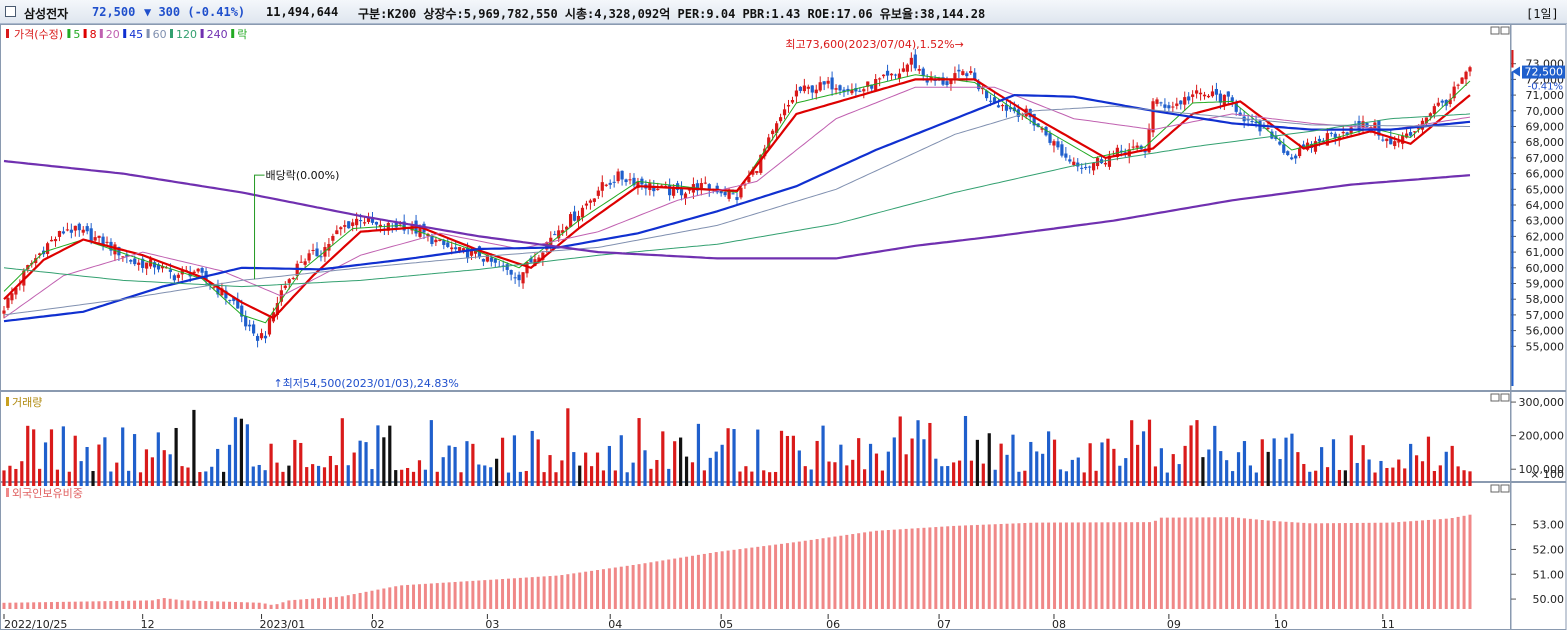  Describe the element at coordinates (1542, 14) in the screenshot. I see `period-selector: [1일]` at that location.